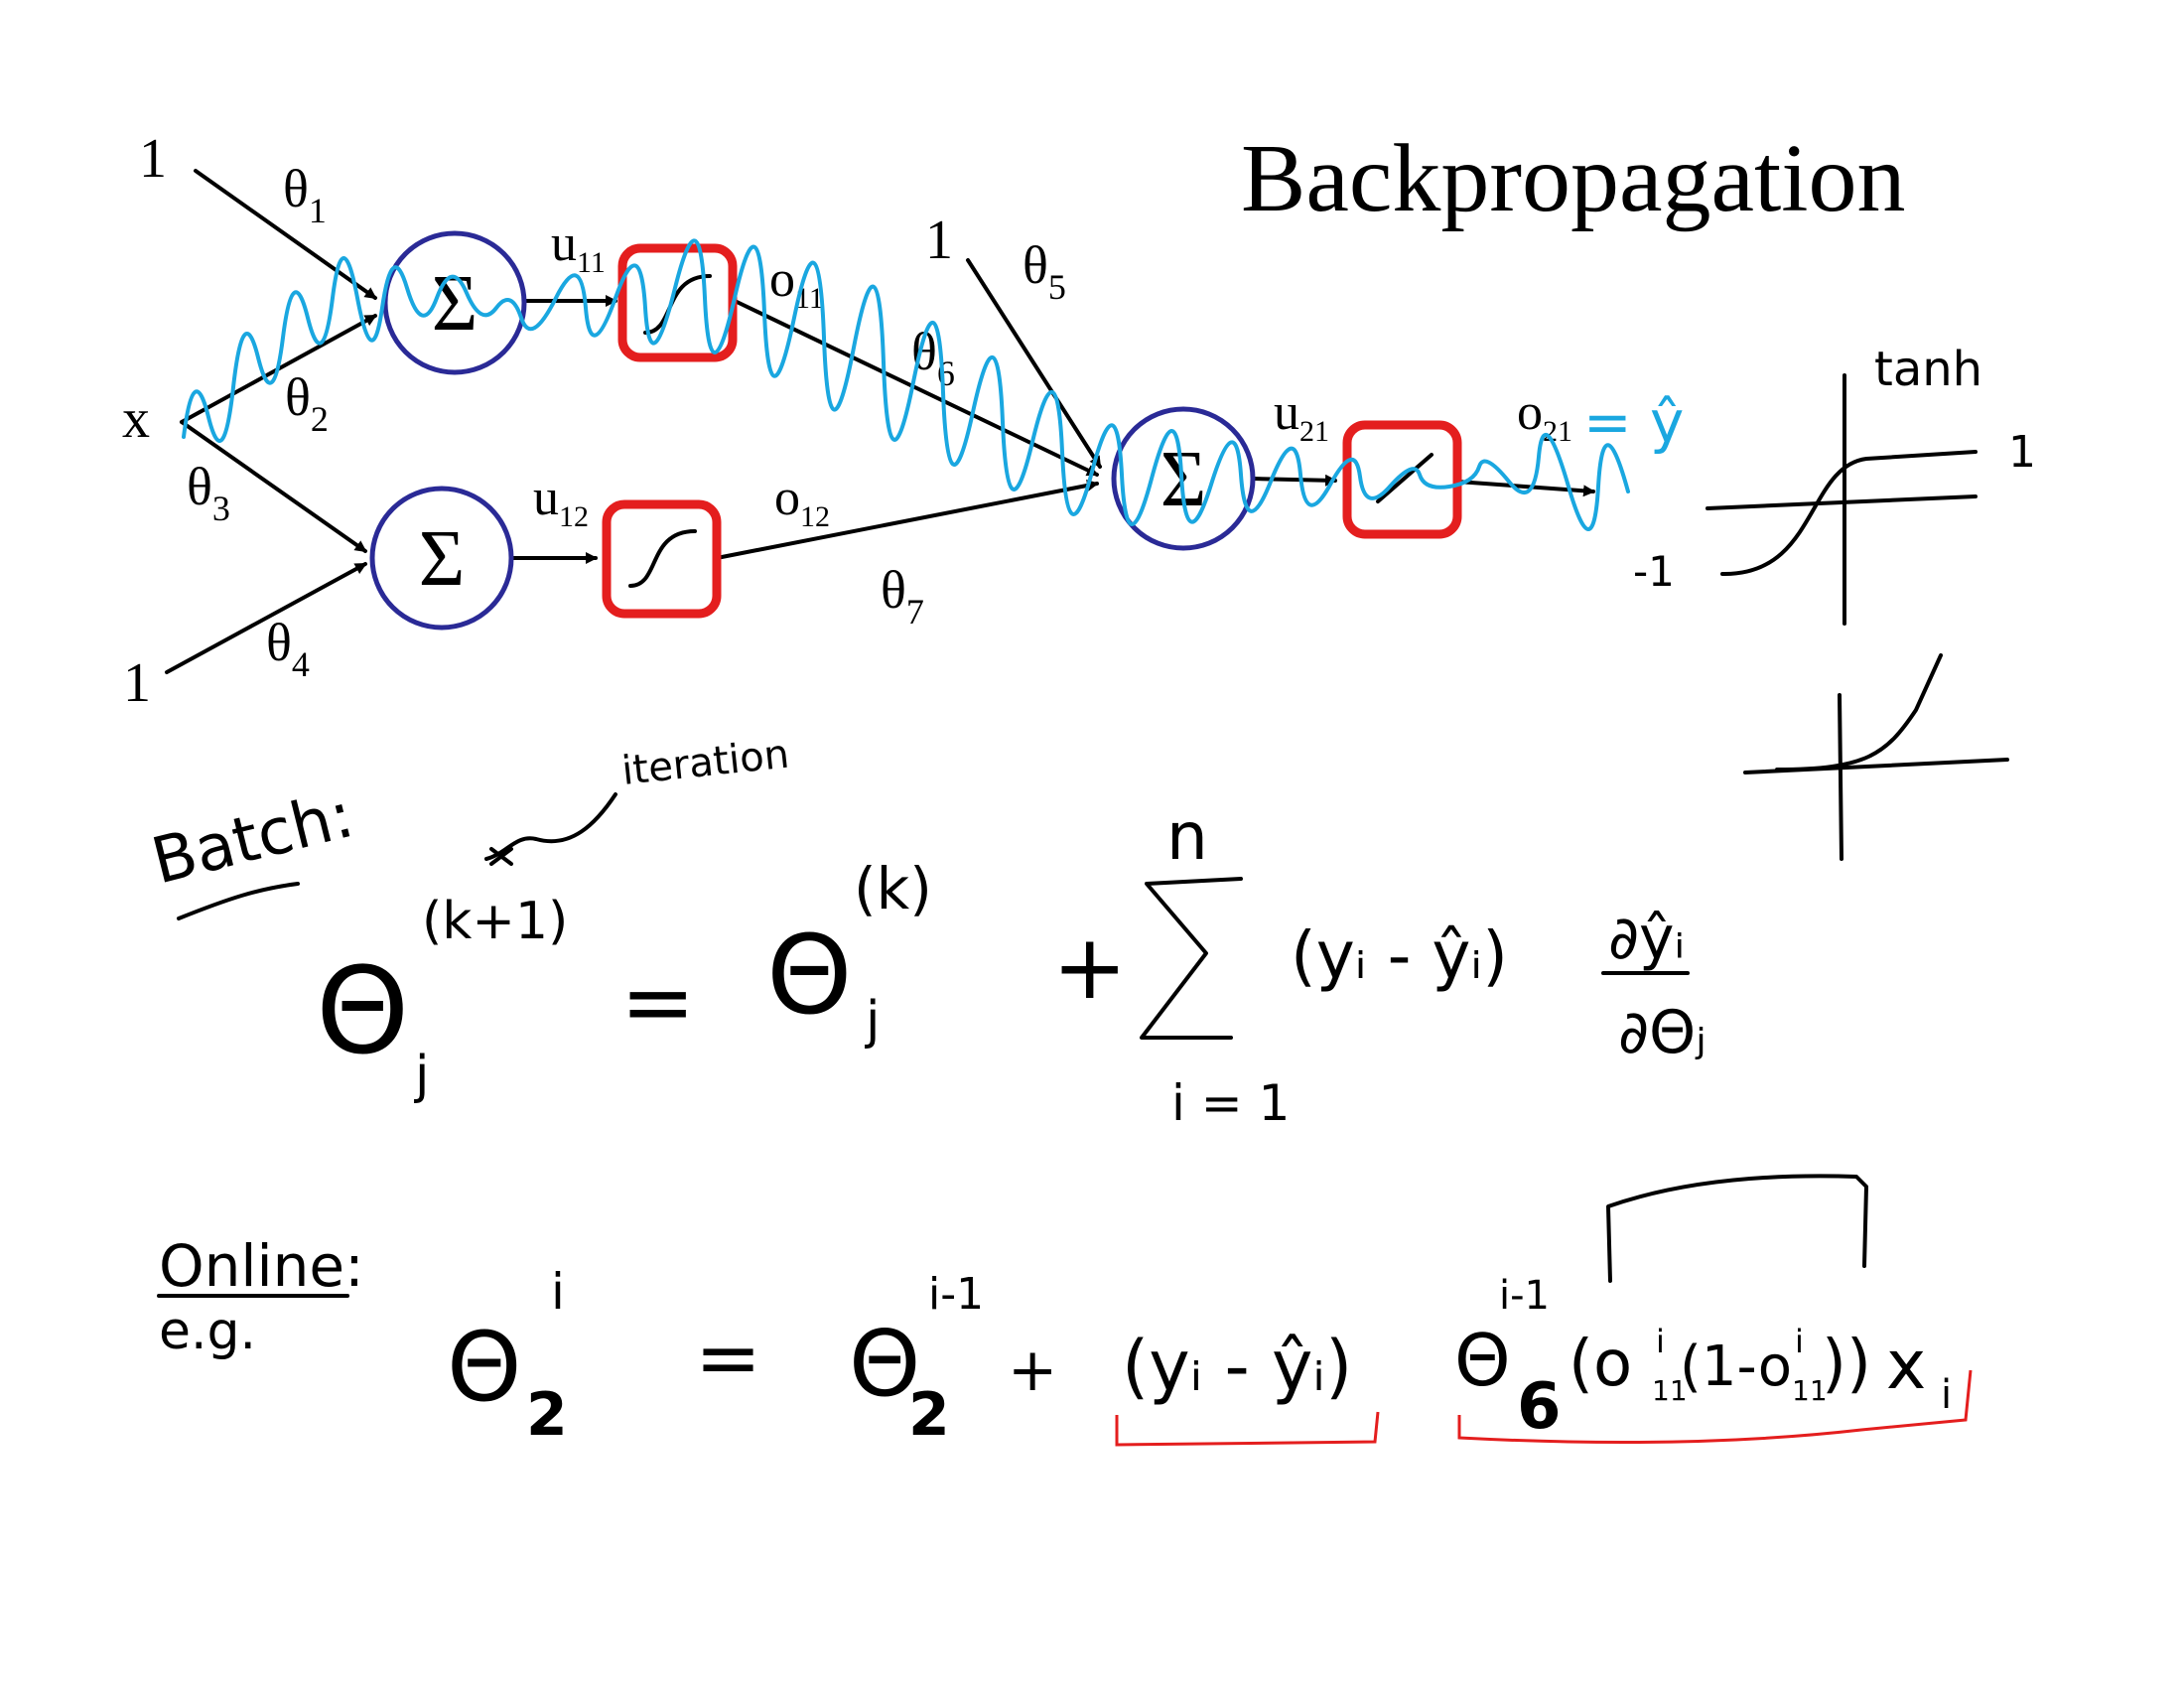 The height and width of the screenshot is (1688, 2184). I want to click on online-lhs-sup: i, so click(558, 1292).